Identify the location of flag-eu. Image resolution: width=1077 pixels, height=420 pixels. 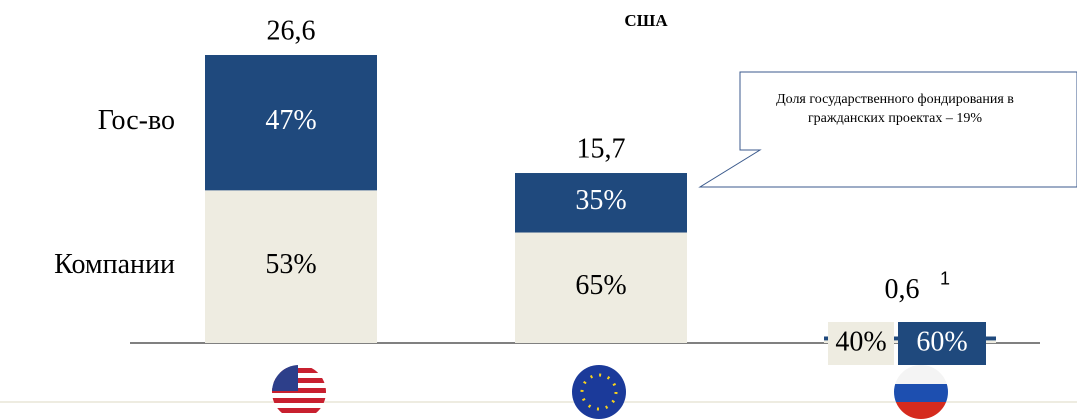
(599, 392).